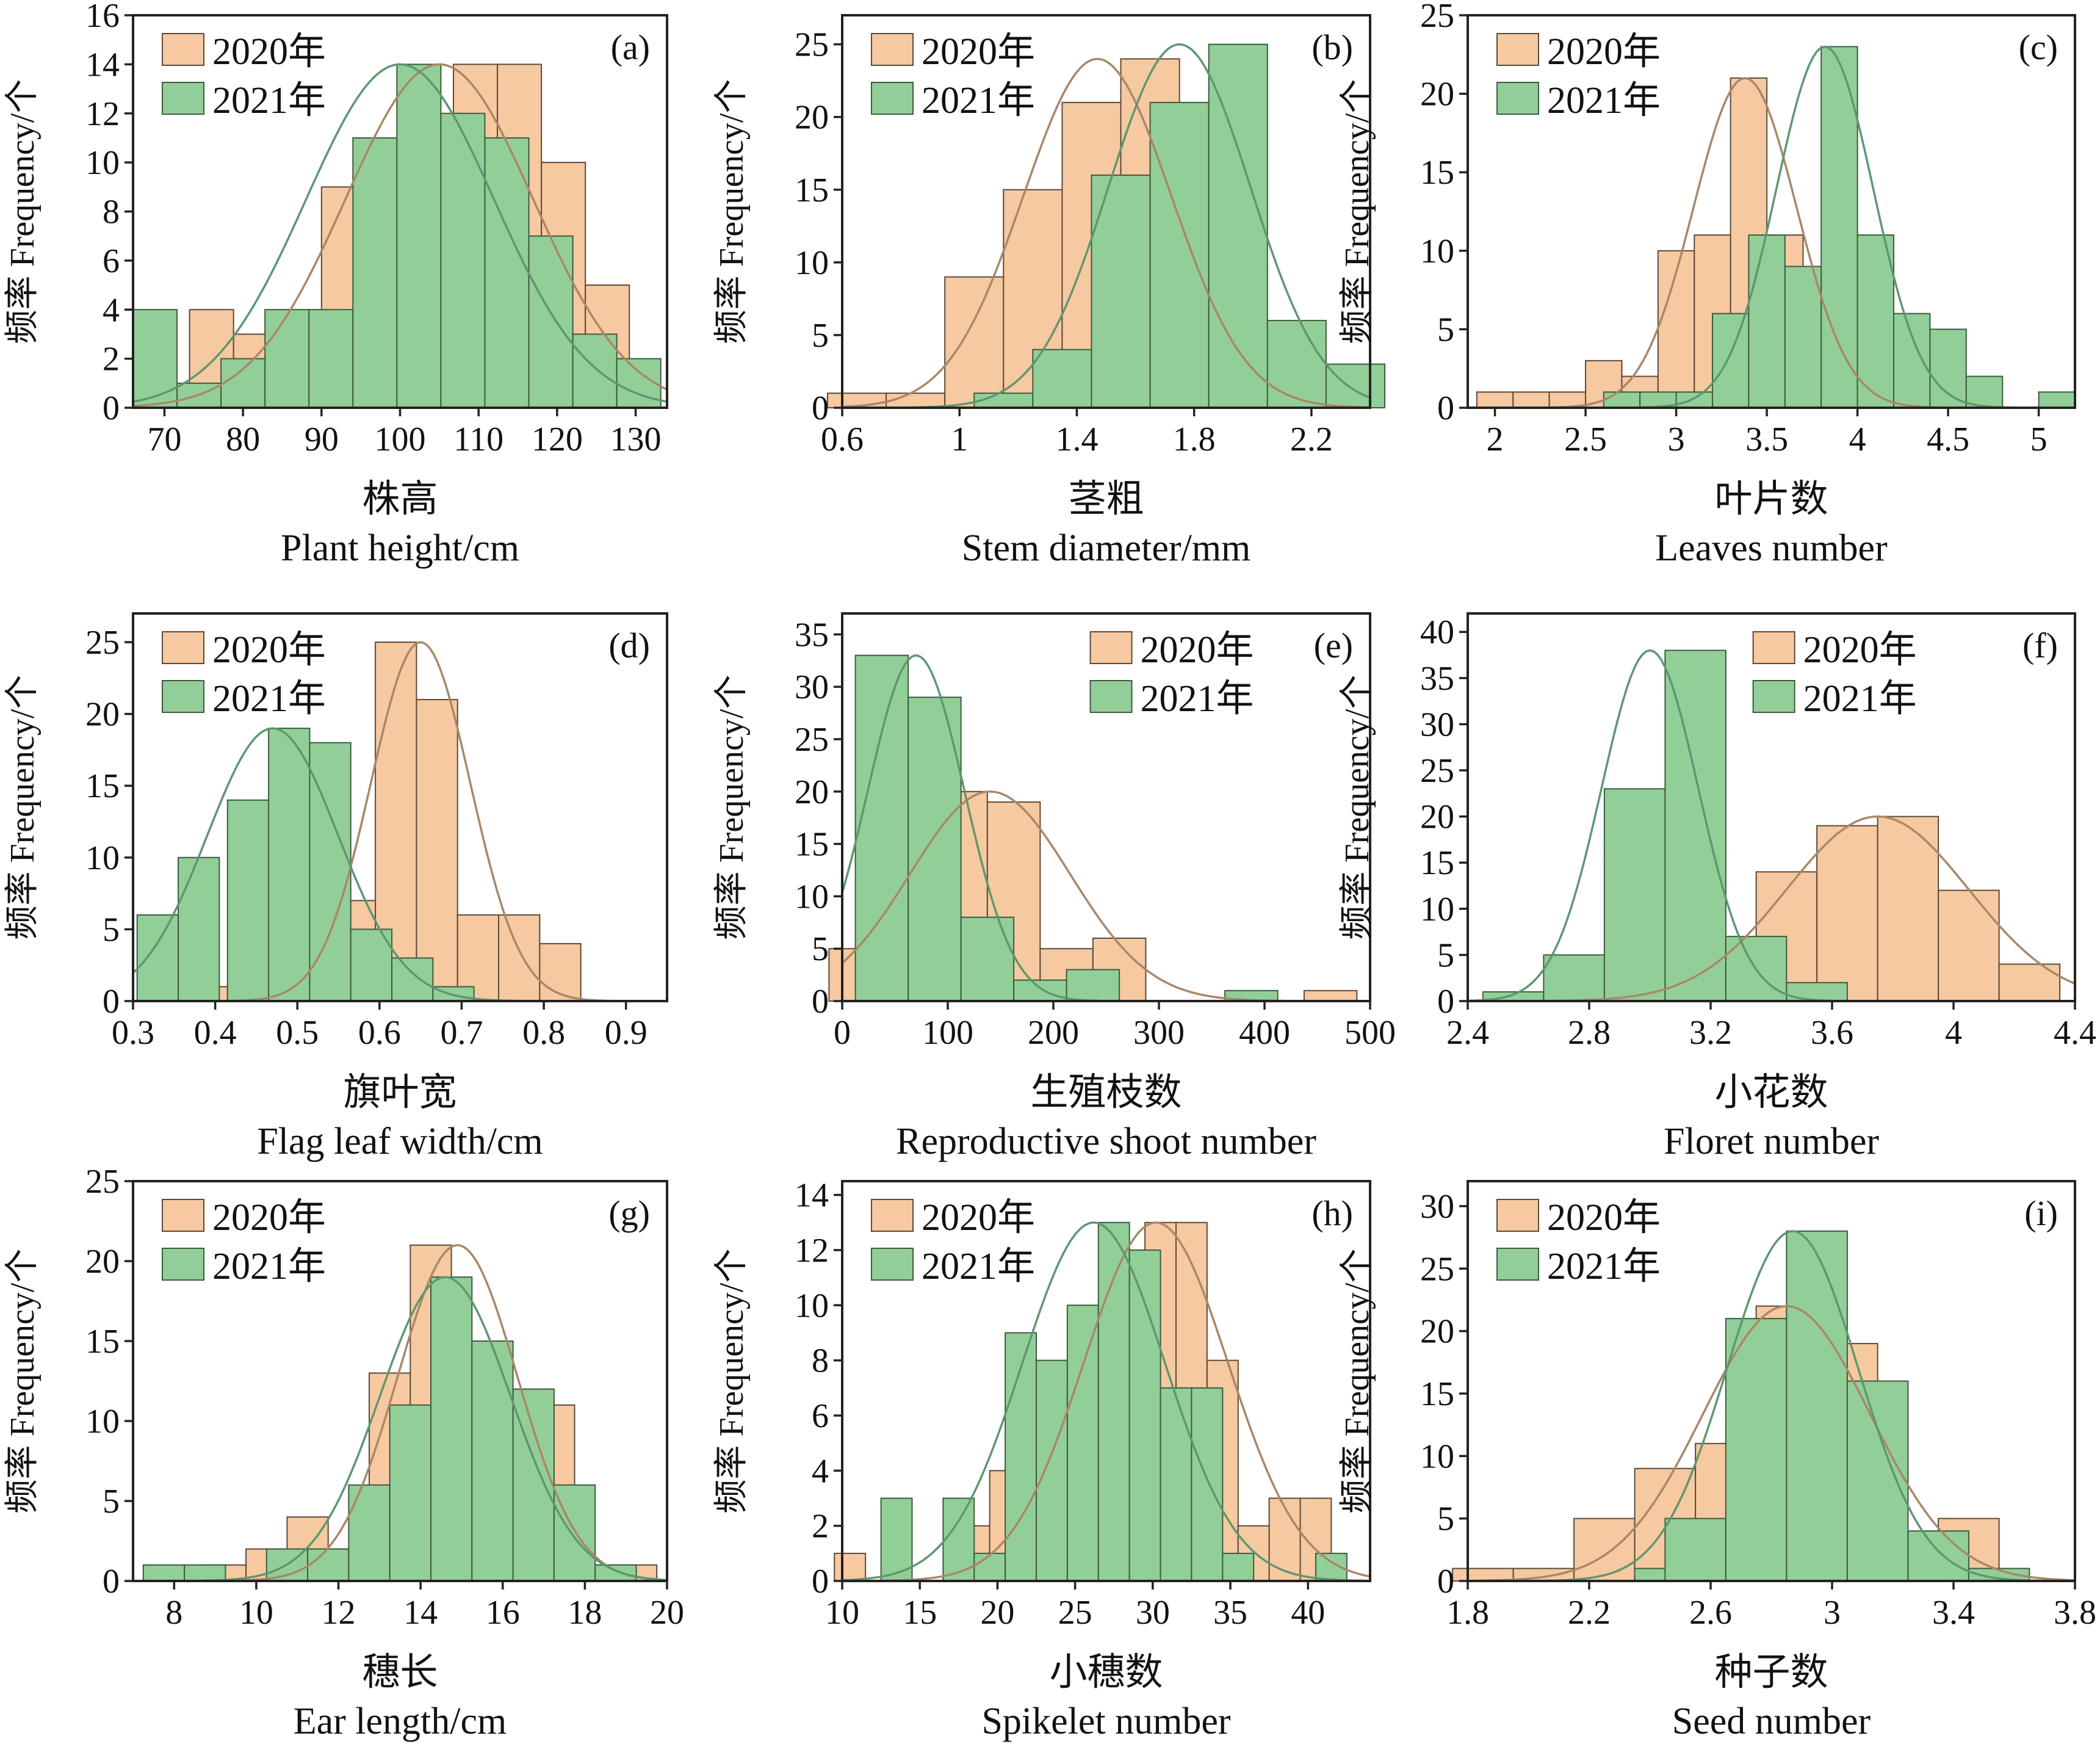 Image resolution: width=2100 pixels, height=1747 pixels. I want to click on x-tick-label: 2.5, so click(1585, 439).